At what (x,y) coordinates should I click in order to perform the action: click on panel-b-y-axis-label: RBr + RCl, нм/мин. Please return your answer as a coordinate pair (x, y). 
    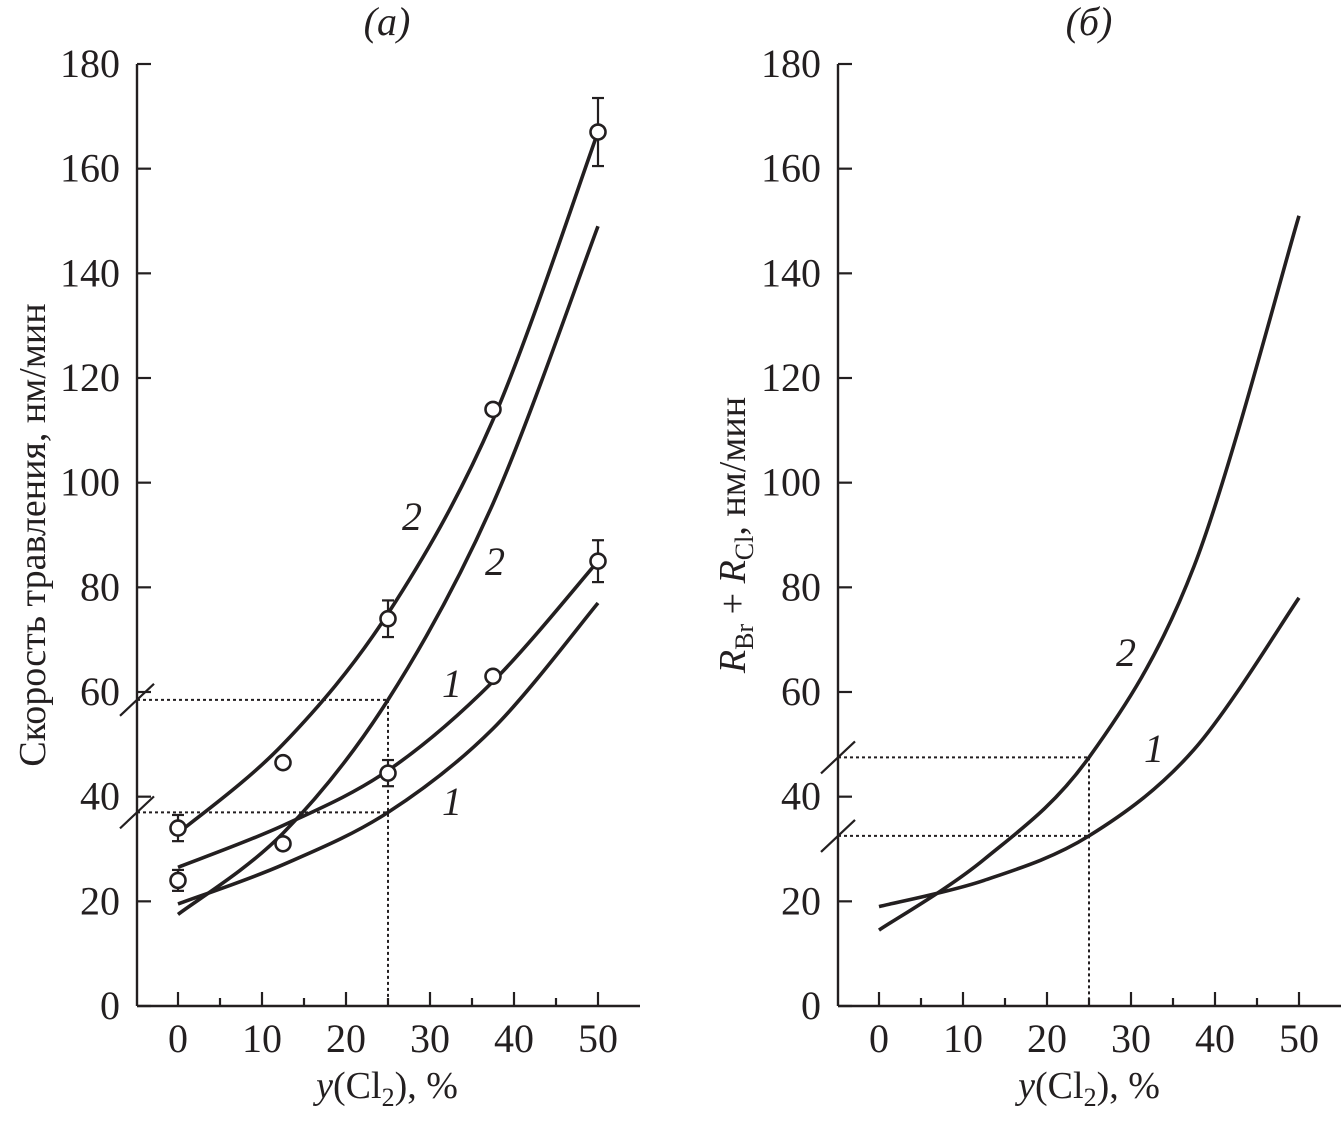
    Looking at the image, I should click on (735, 535).